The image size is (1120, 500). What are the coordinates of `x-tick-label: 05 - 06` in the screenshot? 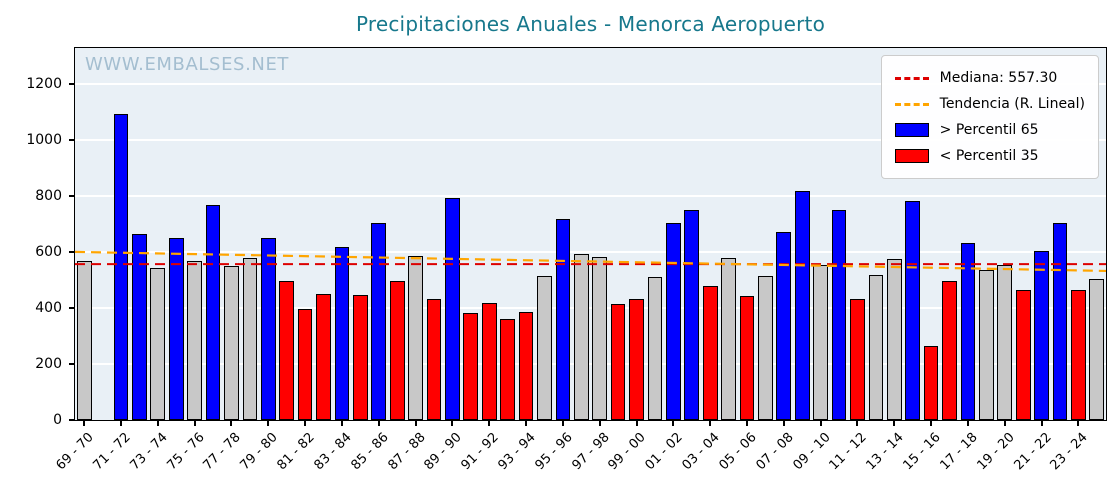 It's located at (738, 452).